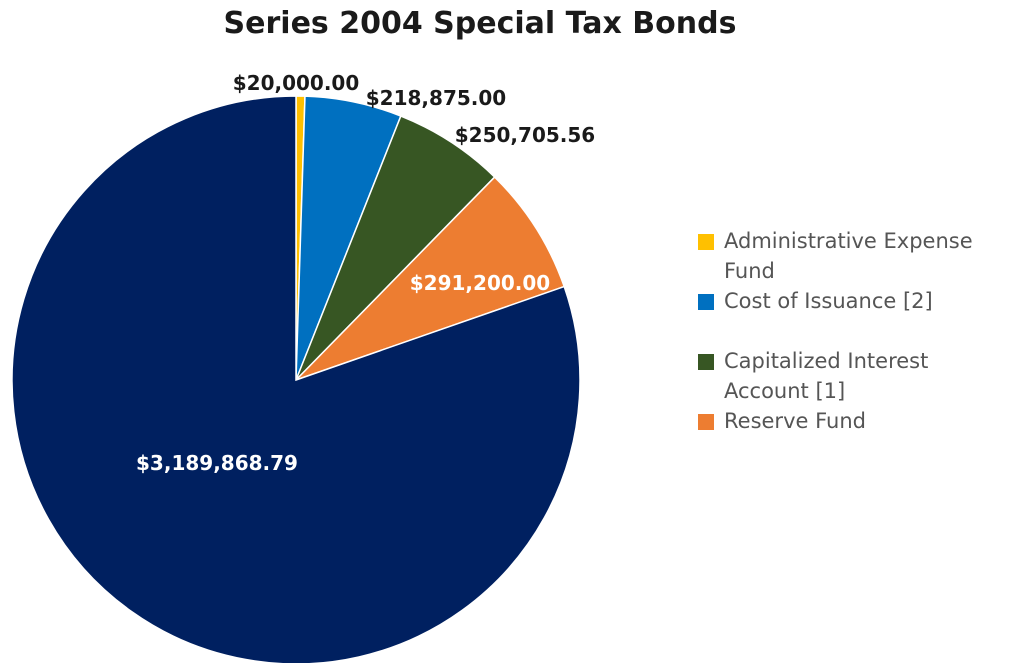 The height and width of the screenshot is (663, 1009). Describe the element at coordinates (826, 376) in the screenshot. I see `legend-label: Capitalized Interest Account [1]` at that location.